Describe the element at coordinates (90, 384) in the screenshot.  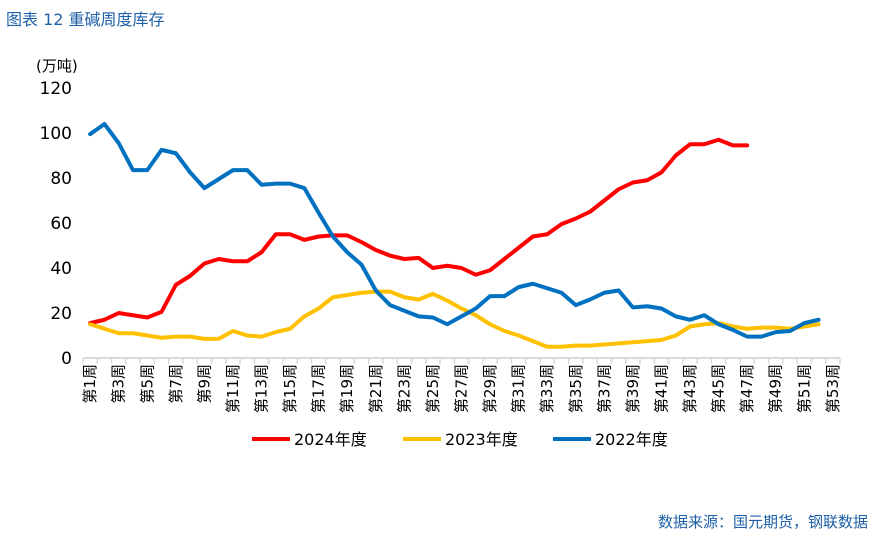
I see `x-tick-label: 第1周` at that location.